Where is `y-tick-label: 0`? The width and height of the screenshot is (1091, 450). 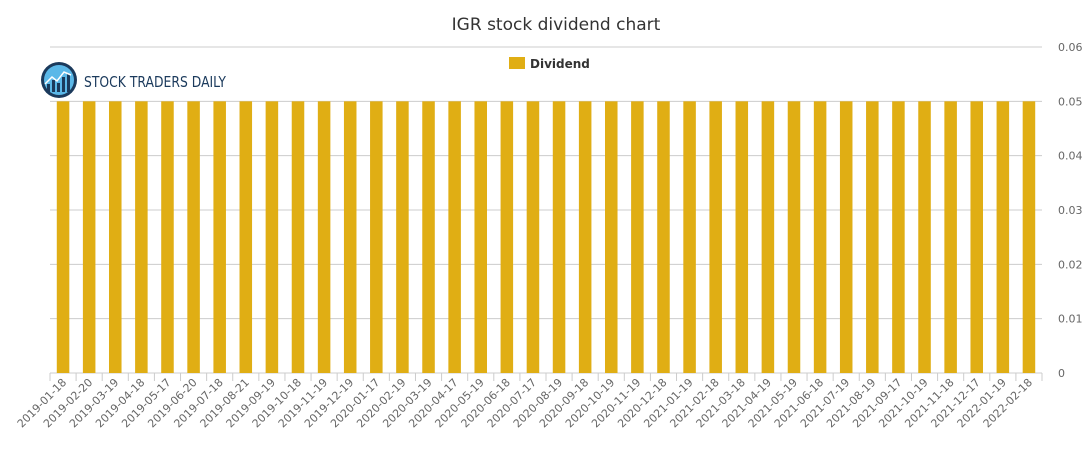 y-tick-label: 0 is located at coordinates (1061, 373).